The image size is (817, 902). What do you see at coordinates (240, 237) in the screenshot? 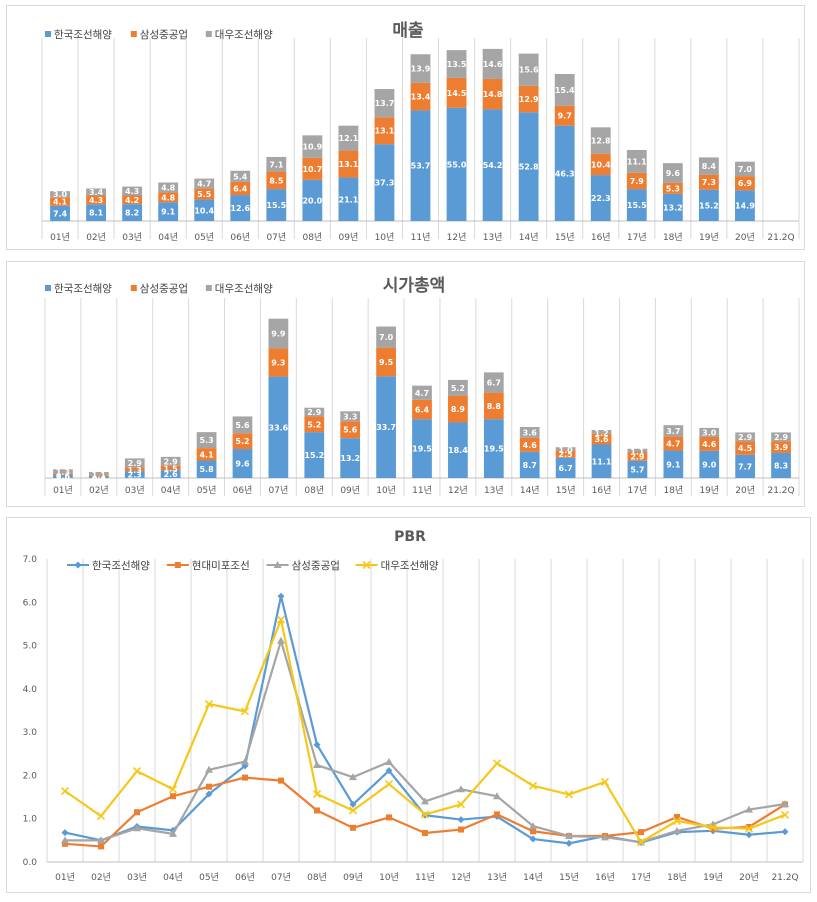
I see `sales-category-label: 06년` at bounding box center [240, 237].